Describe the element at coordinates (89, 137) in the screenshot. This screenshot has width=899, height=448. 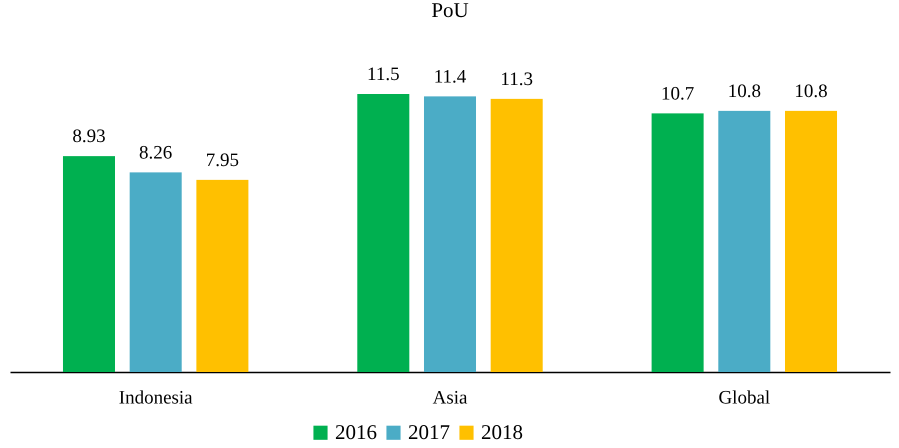
I see `data-label: 8.93` at that location.